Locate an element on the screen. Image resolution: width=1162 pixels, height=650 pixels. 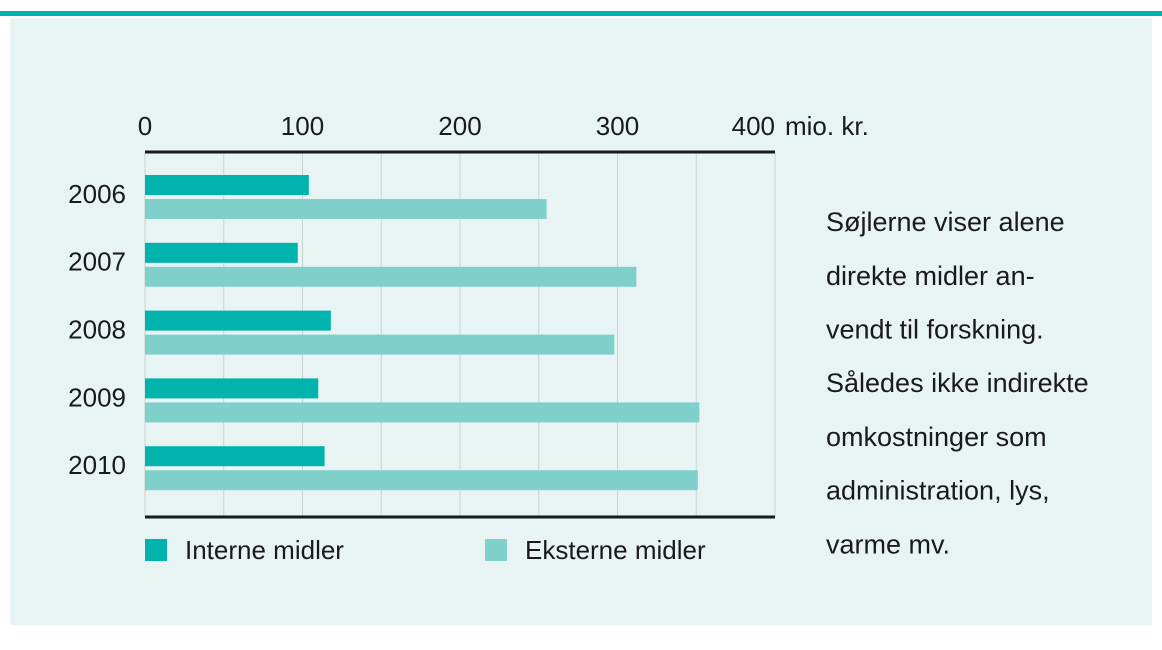
x-axis-unit: mio. kr. is located at coordinates (827, 126).